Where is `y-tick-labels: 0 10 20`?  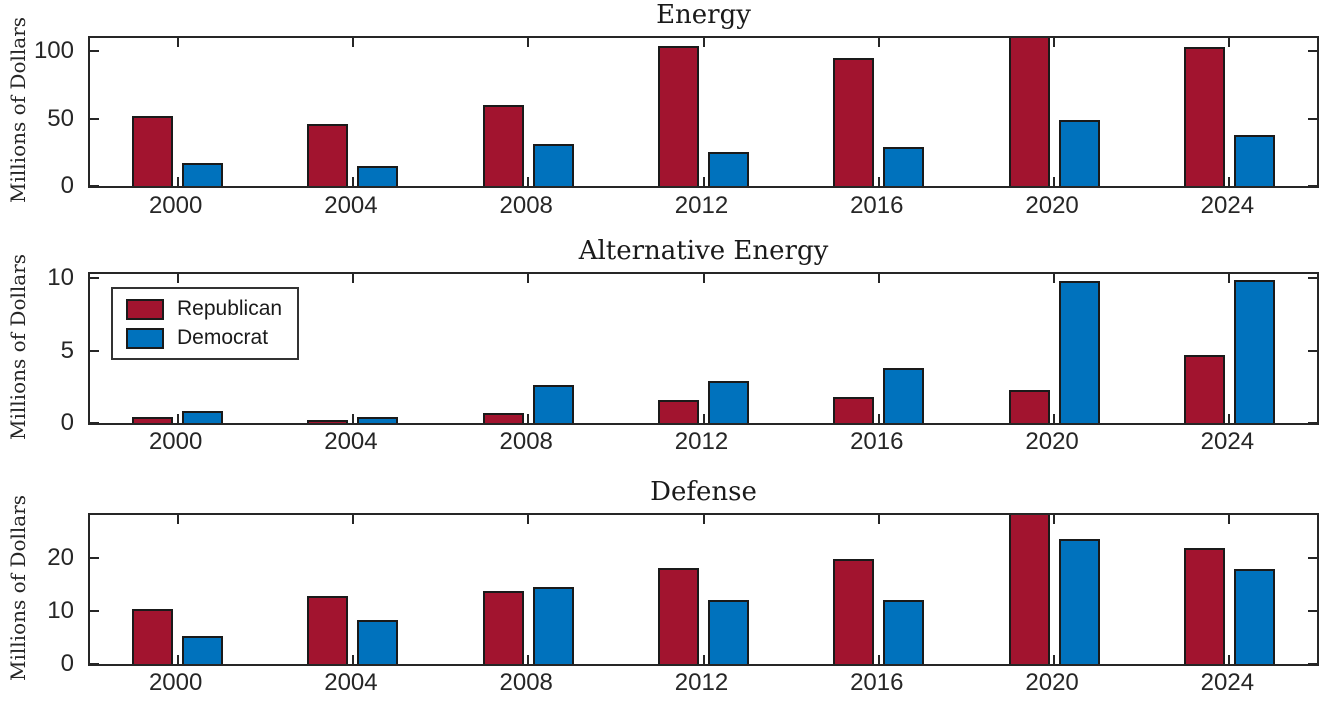
y-tick-labels: 0 10 20 is located at coordinates (42, 590).